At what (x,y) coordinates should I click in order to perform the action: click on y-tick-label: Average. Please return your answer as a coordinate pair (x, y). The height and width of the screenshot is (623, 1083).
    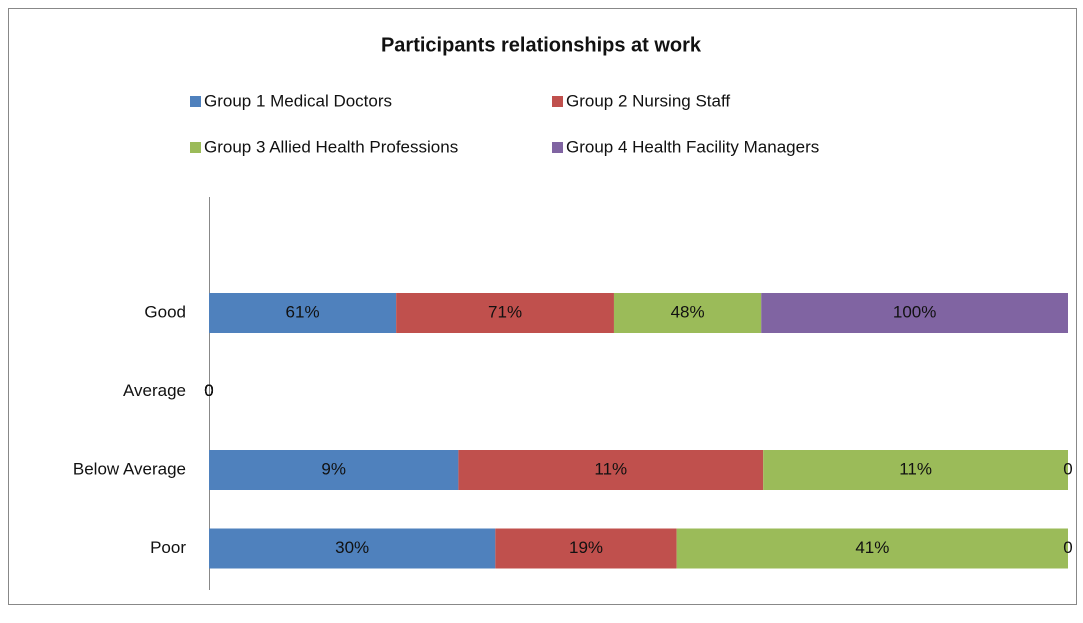
    Looking at the image, I should click on (154, 390).